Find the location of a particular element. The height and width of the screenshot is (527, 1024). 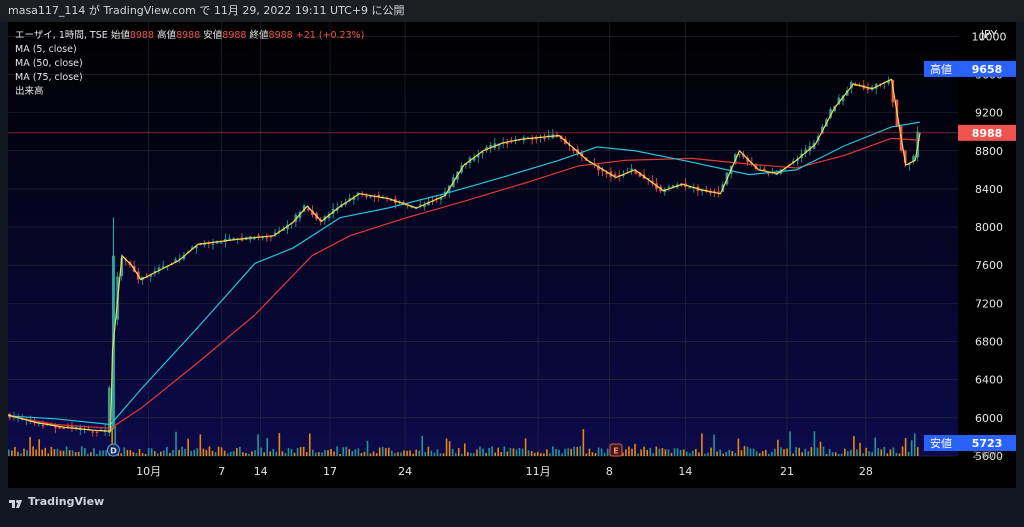

time-axis-panel is located at coordinates (483, 472).